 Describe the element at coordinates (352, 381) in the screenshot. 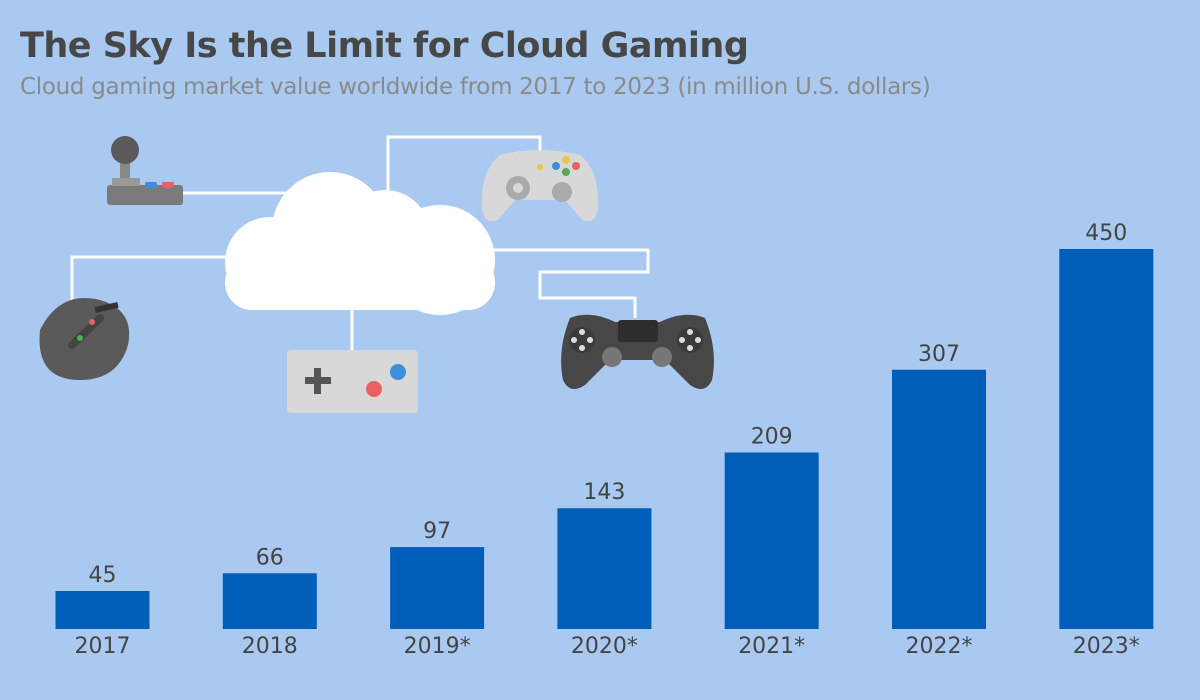

I see `gamepad-icon` at that location.